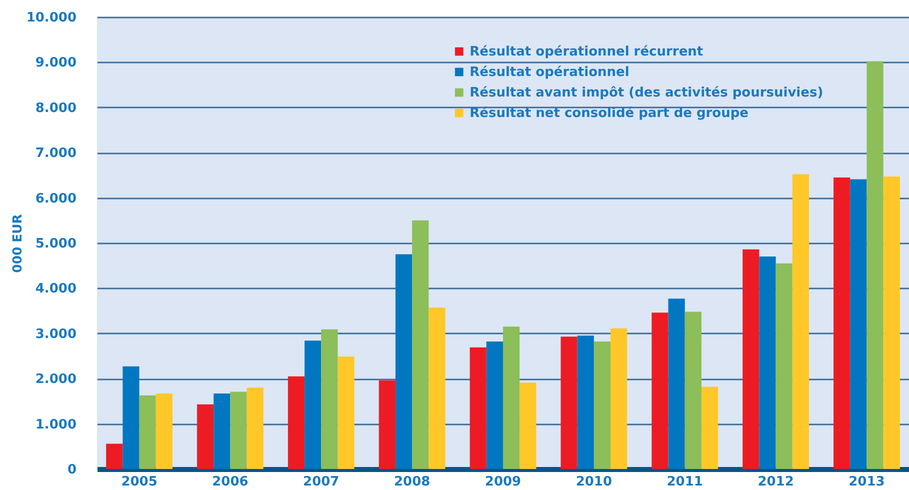  I want to click on y-tick-label: 0, so click(71, 470).